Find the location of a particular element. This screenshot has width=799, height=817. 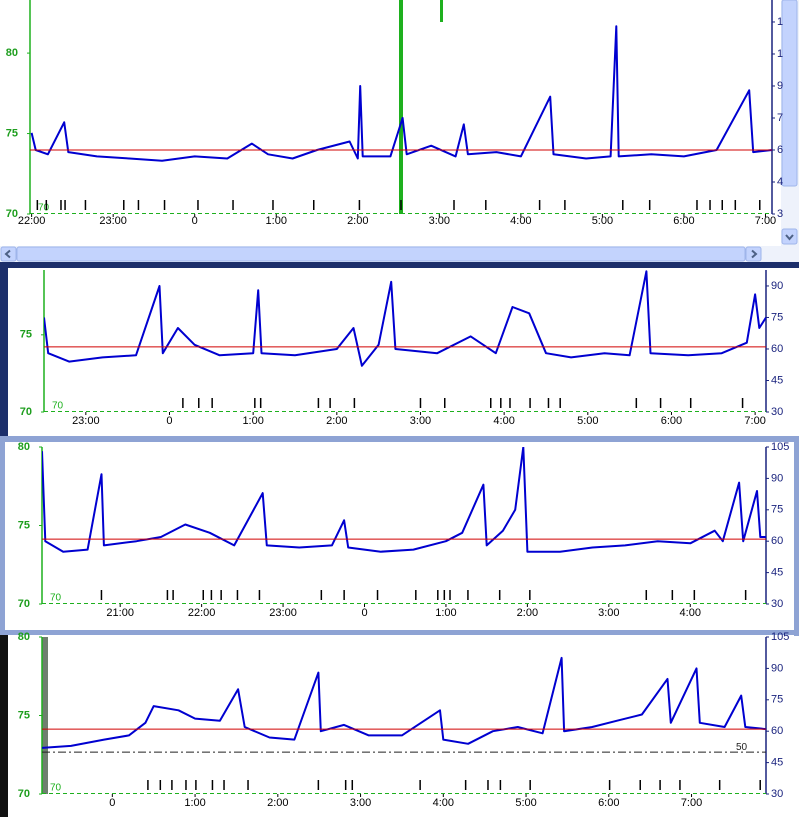

y-tick-label: 3 is located at coordinates (780, 214).